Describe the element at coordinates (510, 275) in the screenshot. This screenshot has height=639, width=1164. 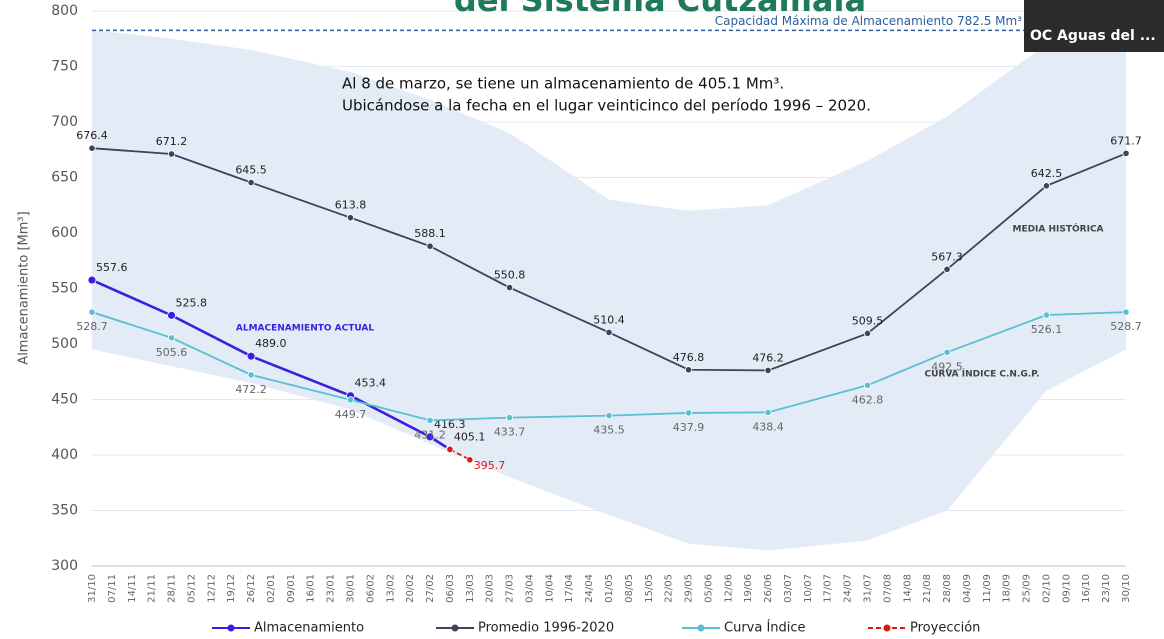
I see `data-label: 550.8` at that location.